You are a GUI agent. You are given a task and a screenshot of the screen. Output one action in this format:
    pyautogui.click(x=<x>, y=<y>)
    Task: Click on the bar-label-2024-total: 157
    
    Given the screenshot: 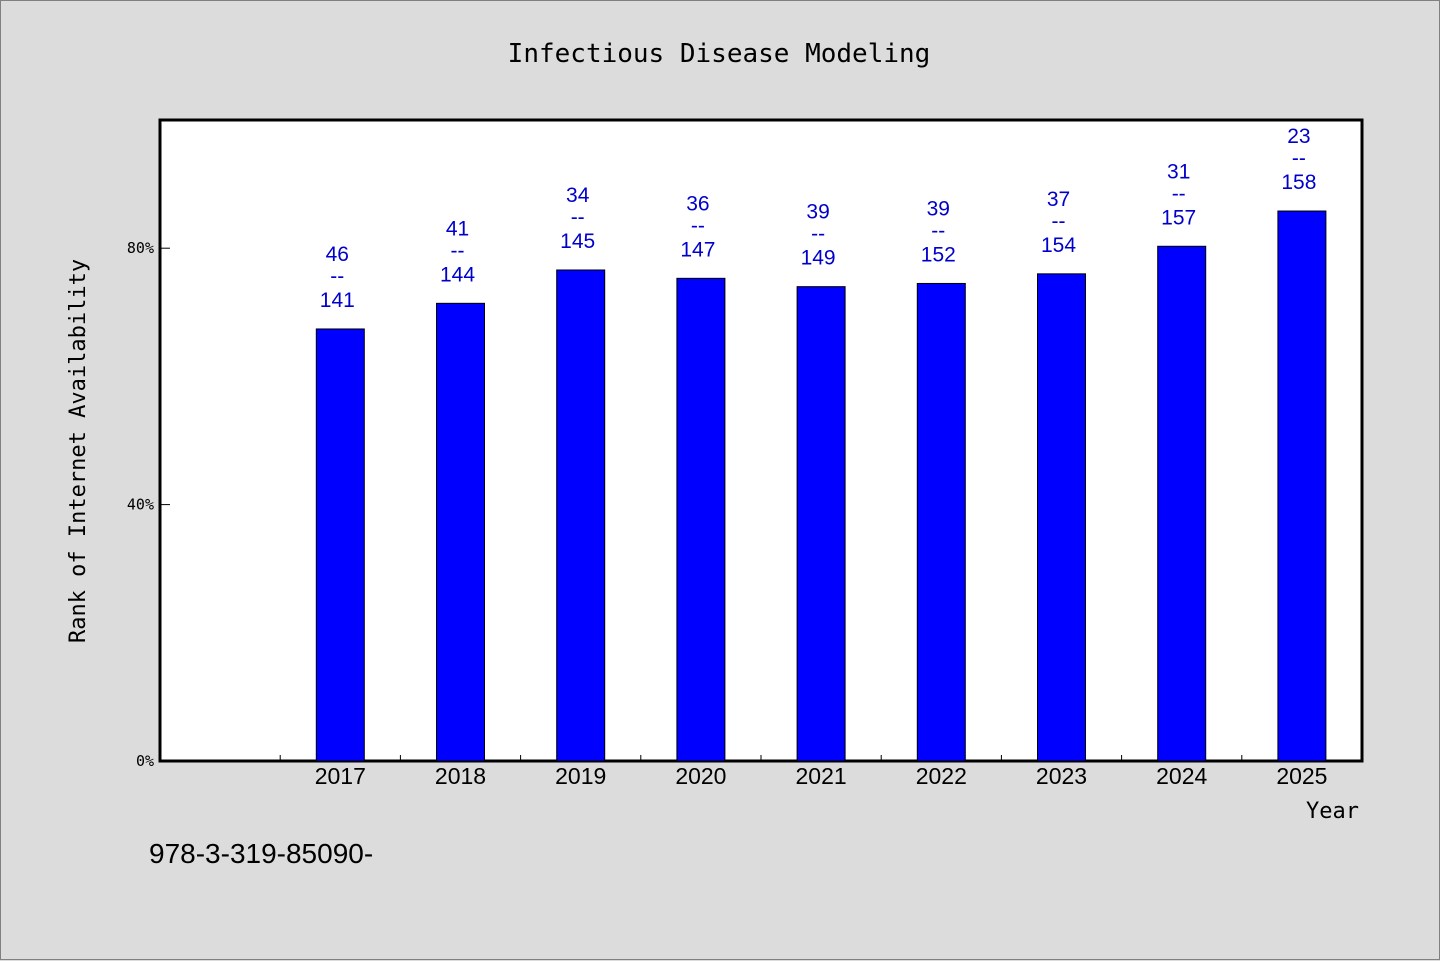 What is the action you would take?
    pyautogui.click(x=1178, y=217)
    